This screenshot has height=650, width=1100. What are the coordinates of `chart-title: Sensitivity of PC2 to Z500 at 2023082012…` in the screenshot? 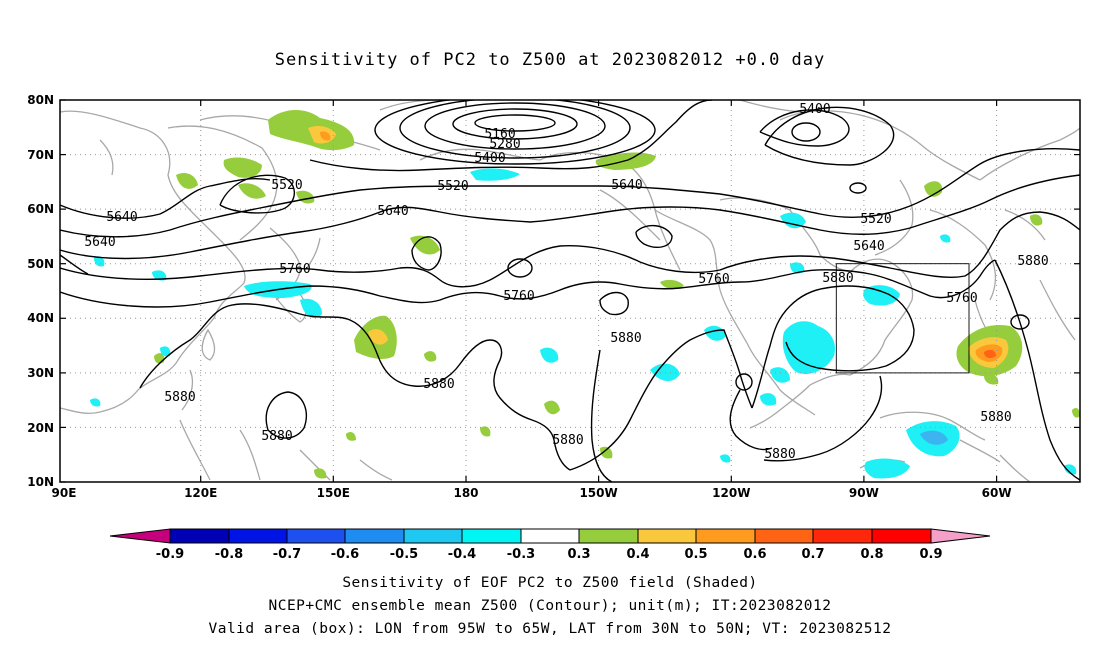 It's located at (550, 60).